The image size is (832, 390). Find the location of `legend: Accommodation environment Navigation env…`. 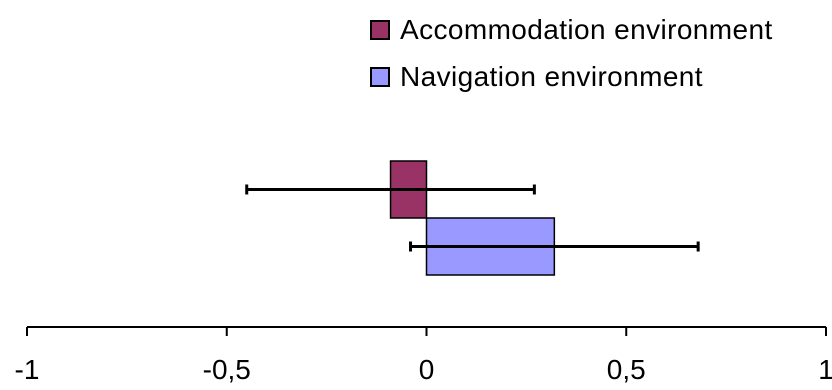

legend: Accommodation environment Navigation env… is located at coordinates (571, 53).